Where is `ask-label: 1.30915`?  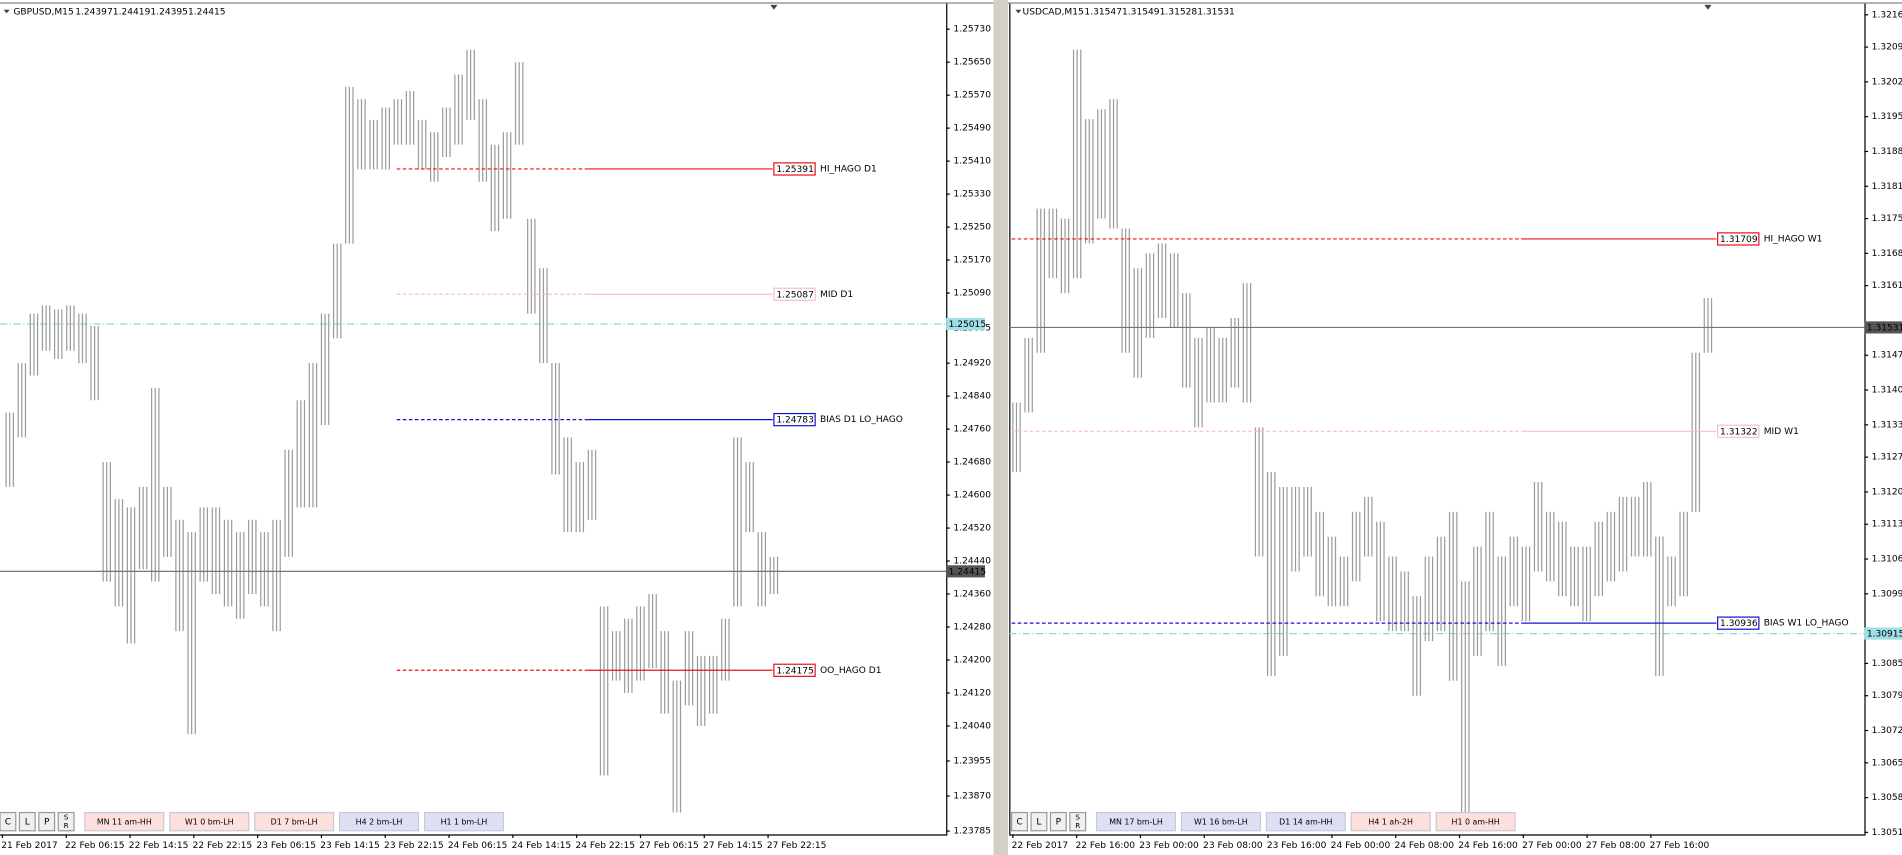
ask-label: 1.30915 is located at coordinates (1884, 635).